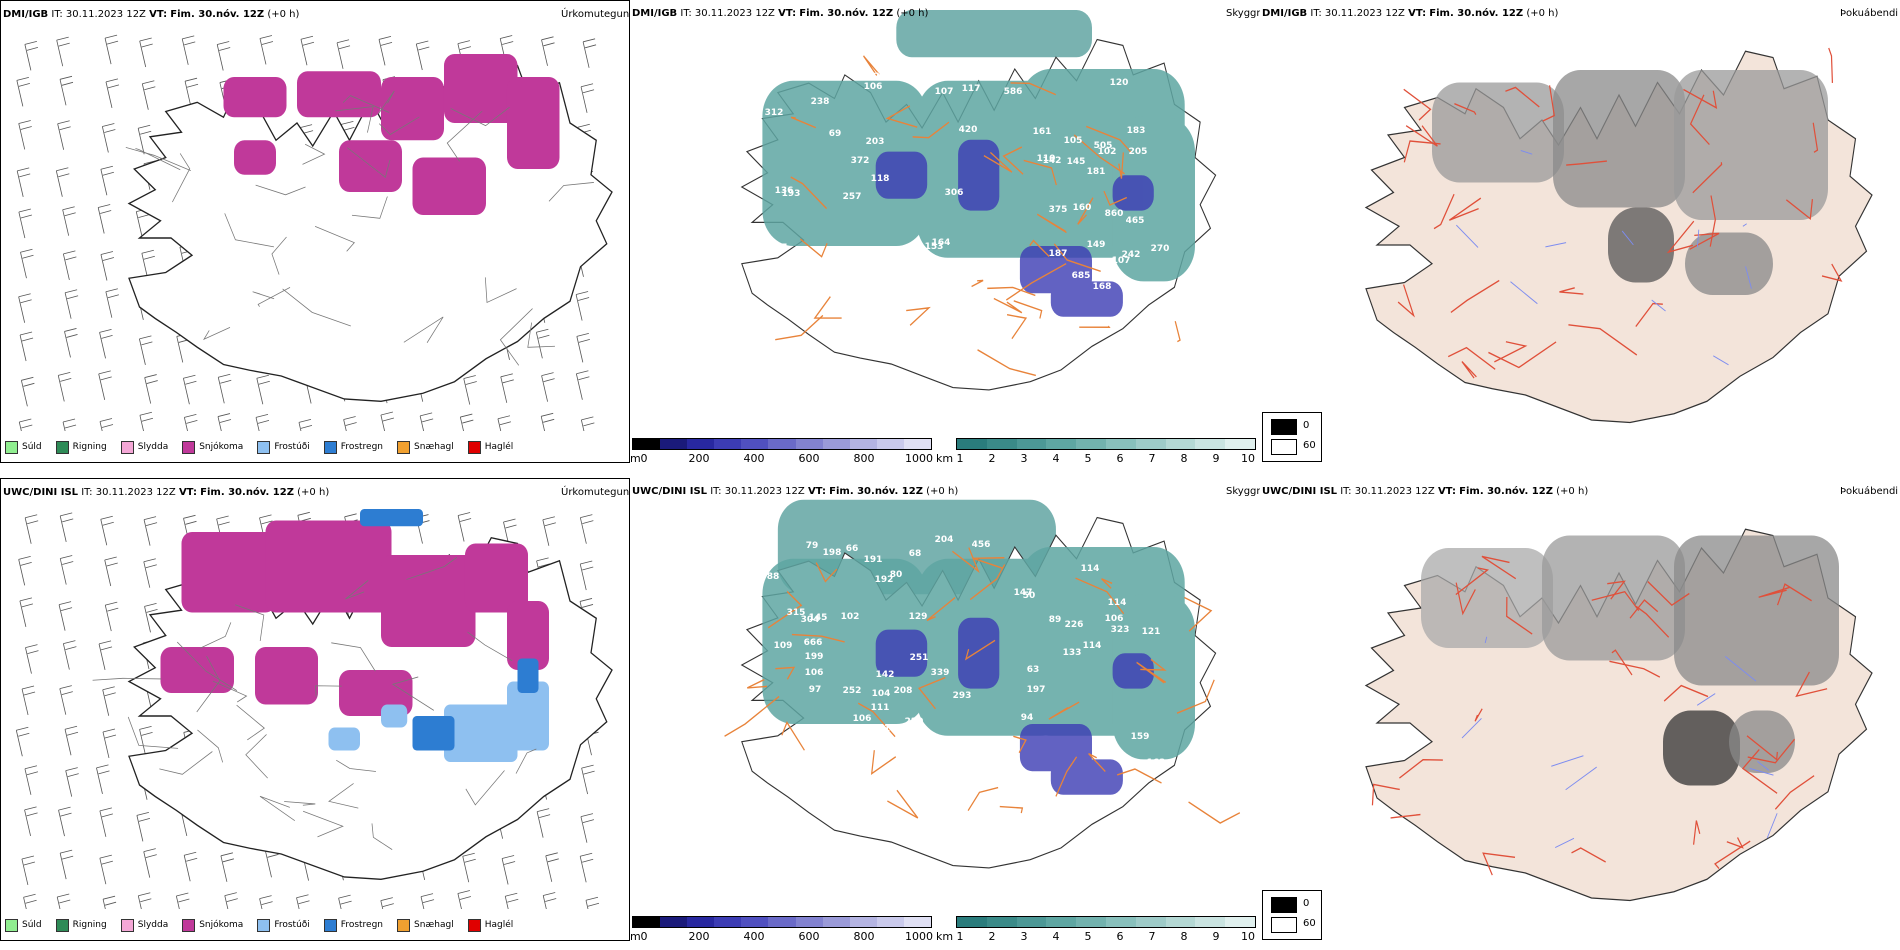 This screenshot has width=1900, height=950. I want to click on cloudbase-label: 586, so click(1013, 92).